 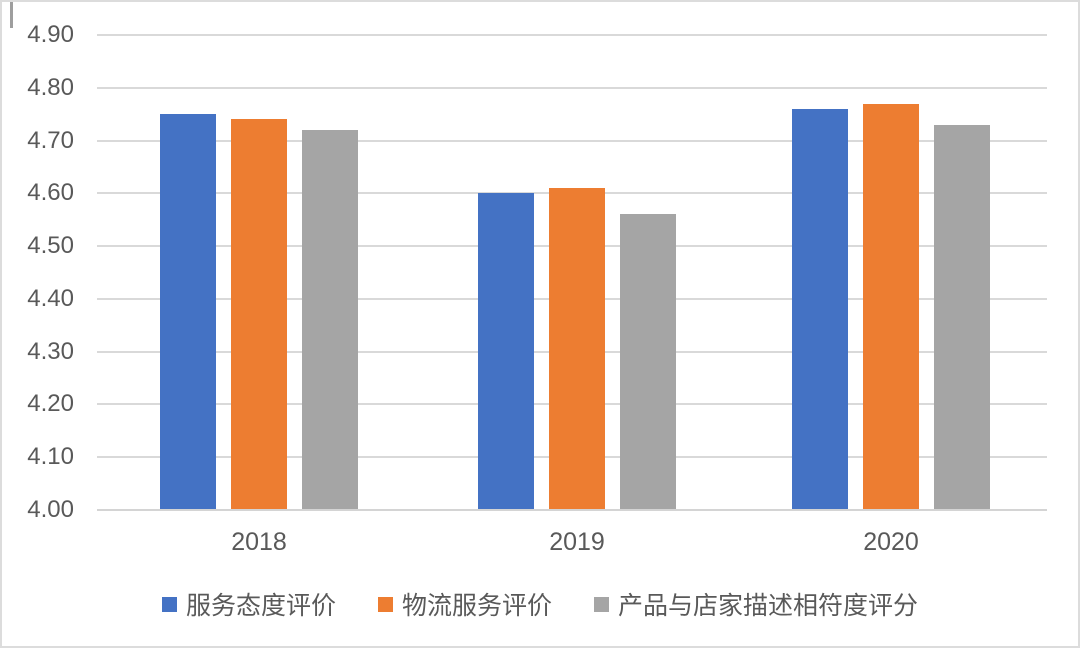 I want to click on x-tick-label-2018: 2018, so click(x=259, y=542).